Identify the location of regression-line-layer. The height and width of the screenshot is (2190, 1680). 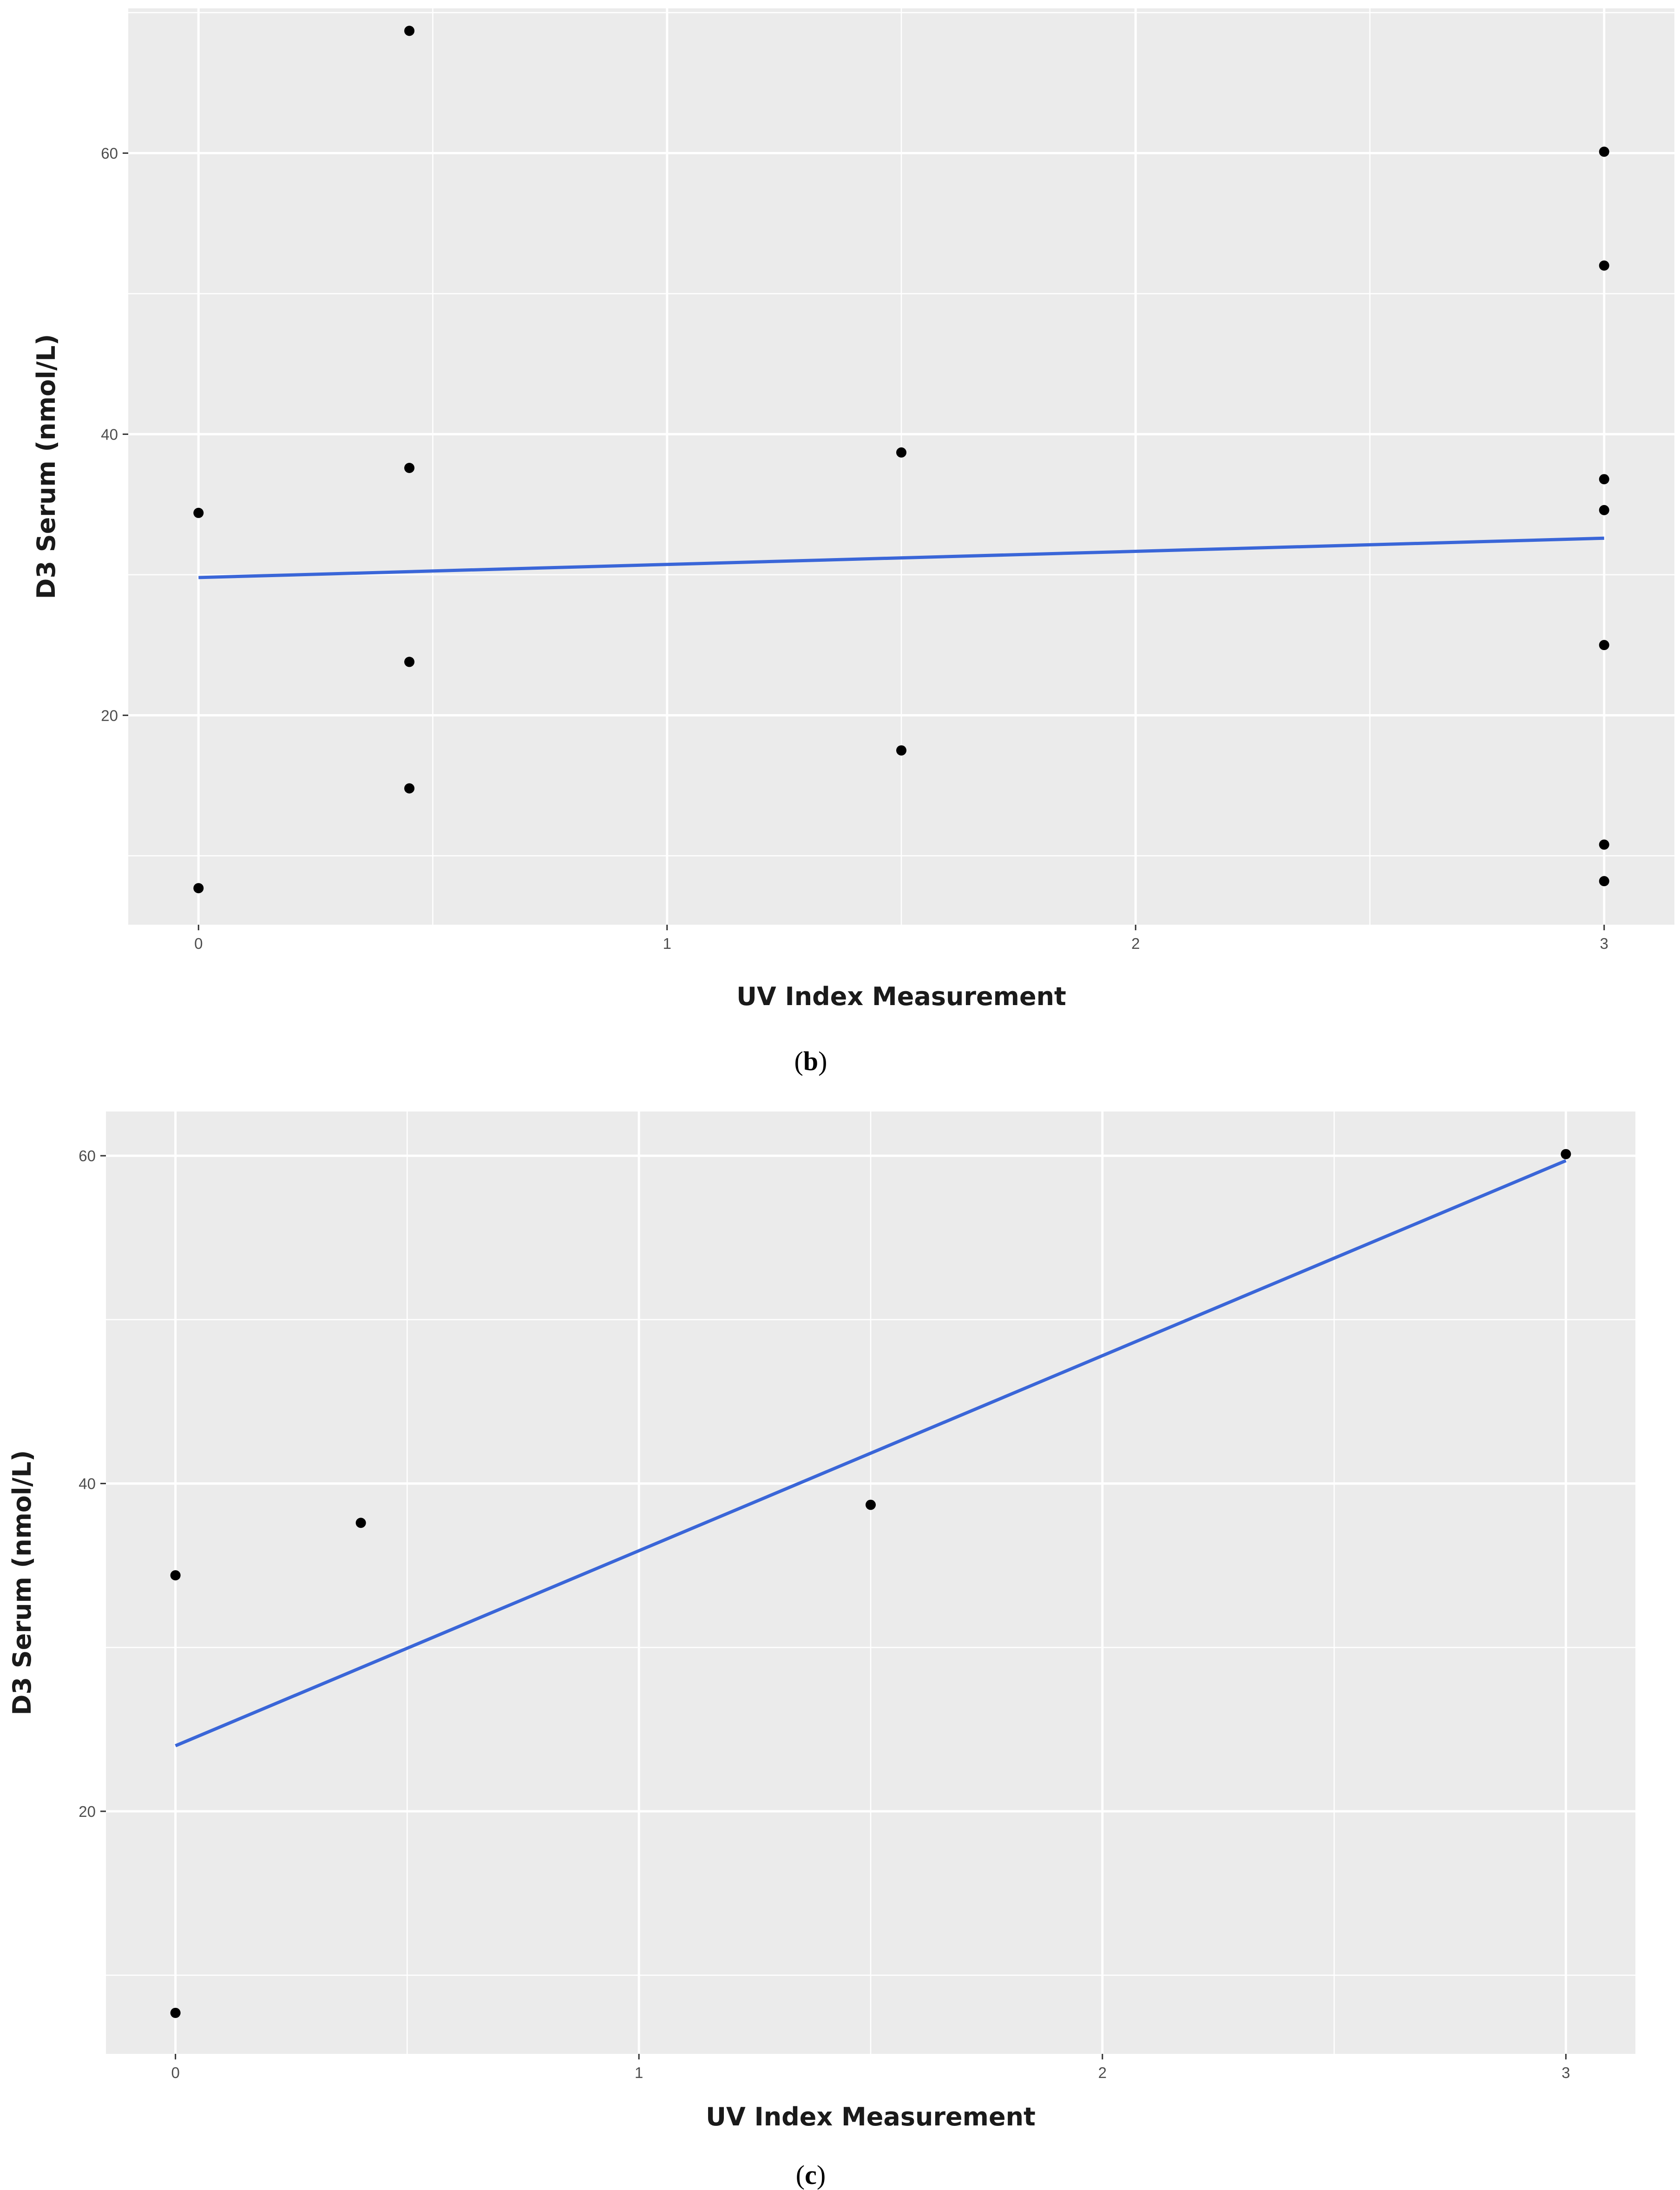
(901, 557).